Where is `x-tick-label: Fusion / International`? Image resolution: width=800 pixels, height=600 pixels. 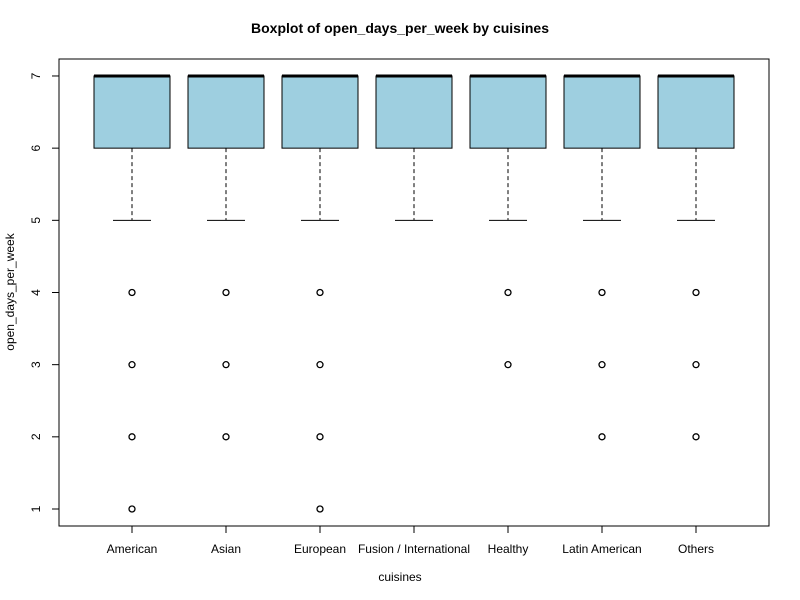 x-tick-label: Fusion / International is located at coordinates (414, 549).